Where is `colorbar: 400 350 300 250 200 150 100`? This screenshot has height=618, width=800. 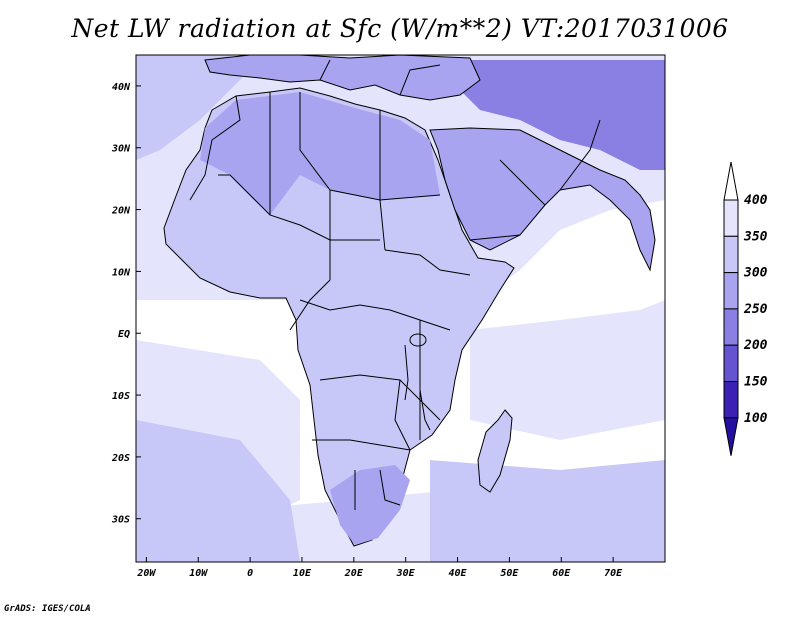 colorbar: 400 350 300 250 200 150 100 is located at coordinates (745, 308).